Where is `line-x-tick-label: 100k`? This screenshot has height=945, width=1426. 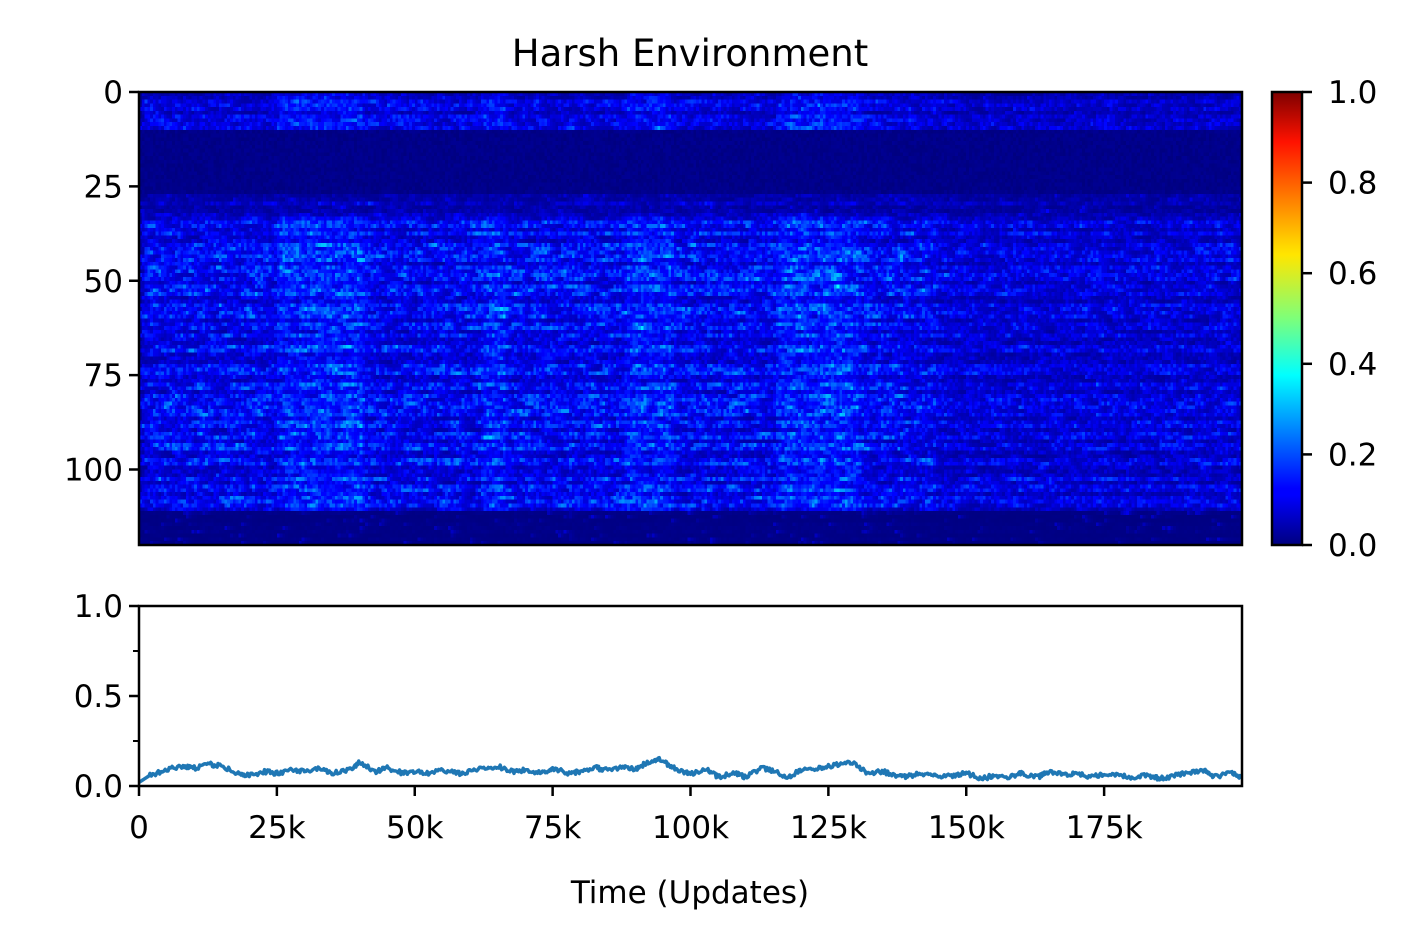 line-x-tick-label: 100k is located at coordinates (690, 828).